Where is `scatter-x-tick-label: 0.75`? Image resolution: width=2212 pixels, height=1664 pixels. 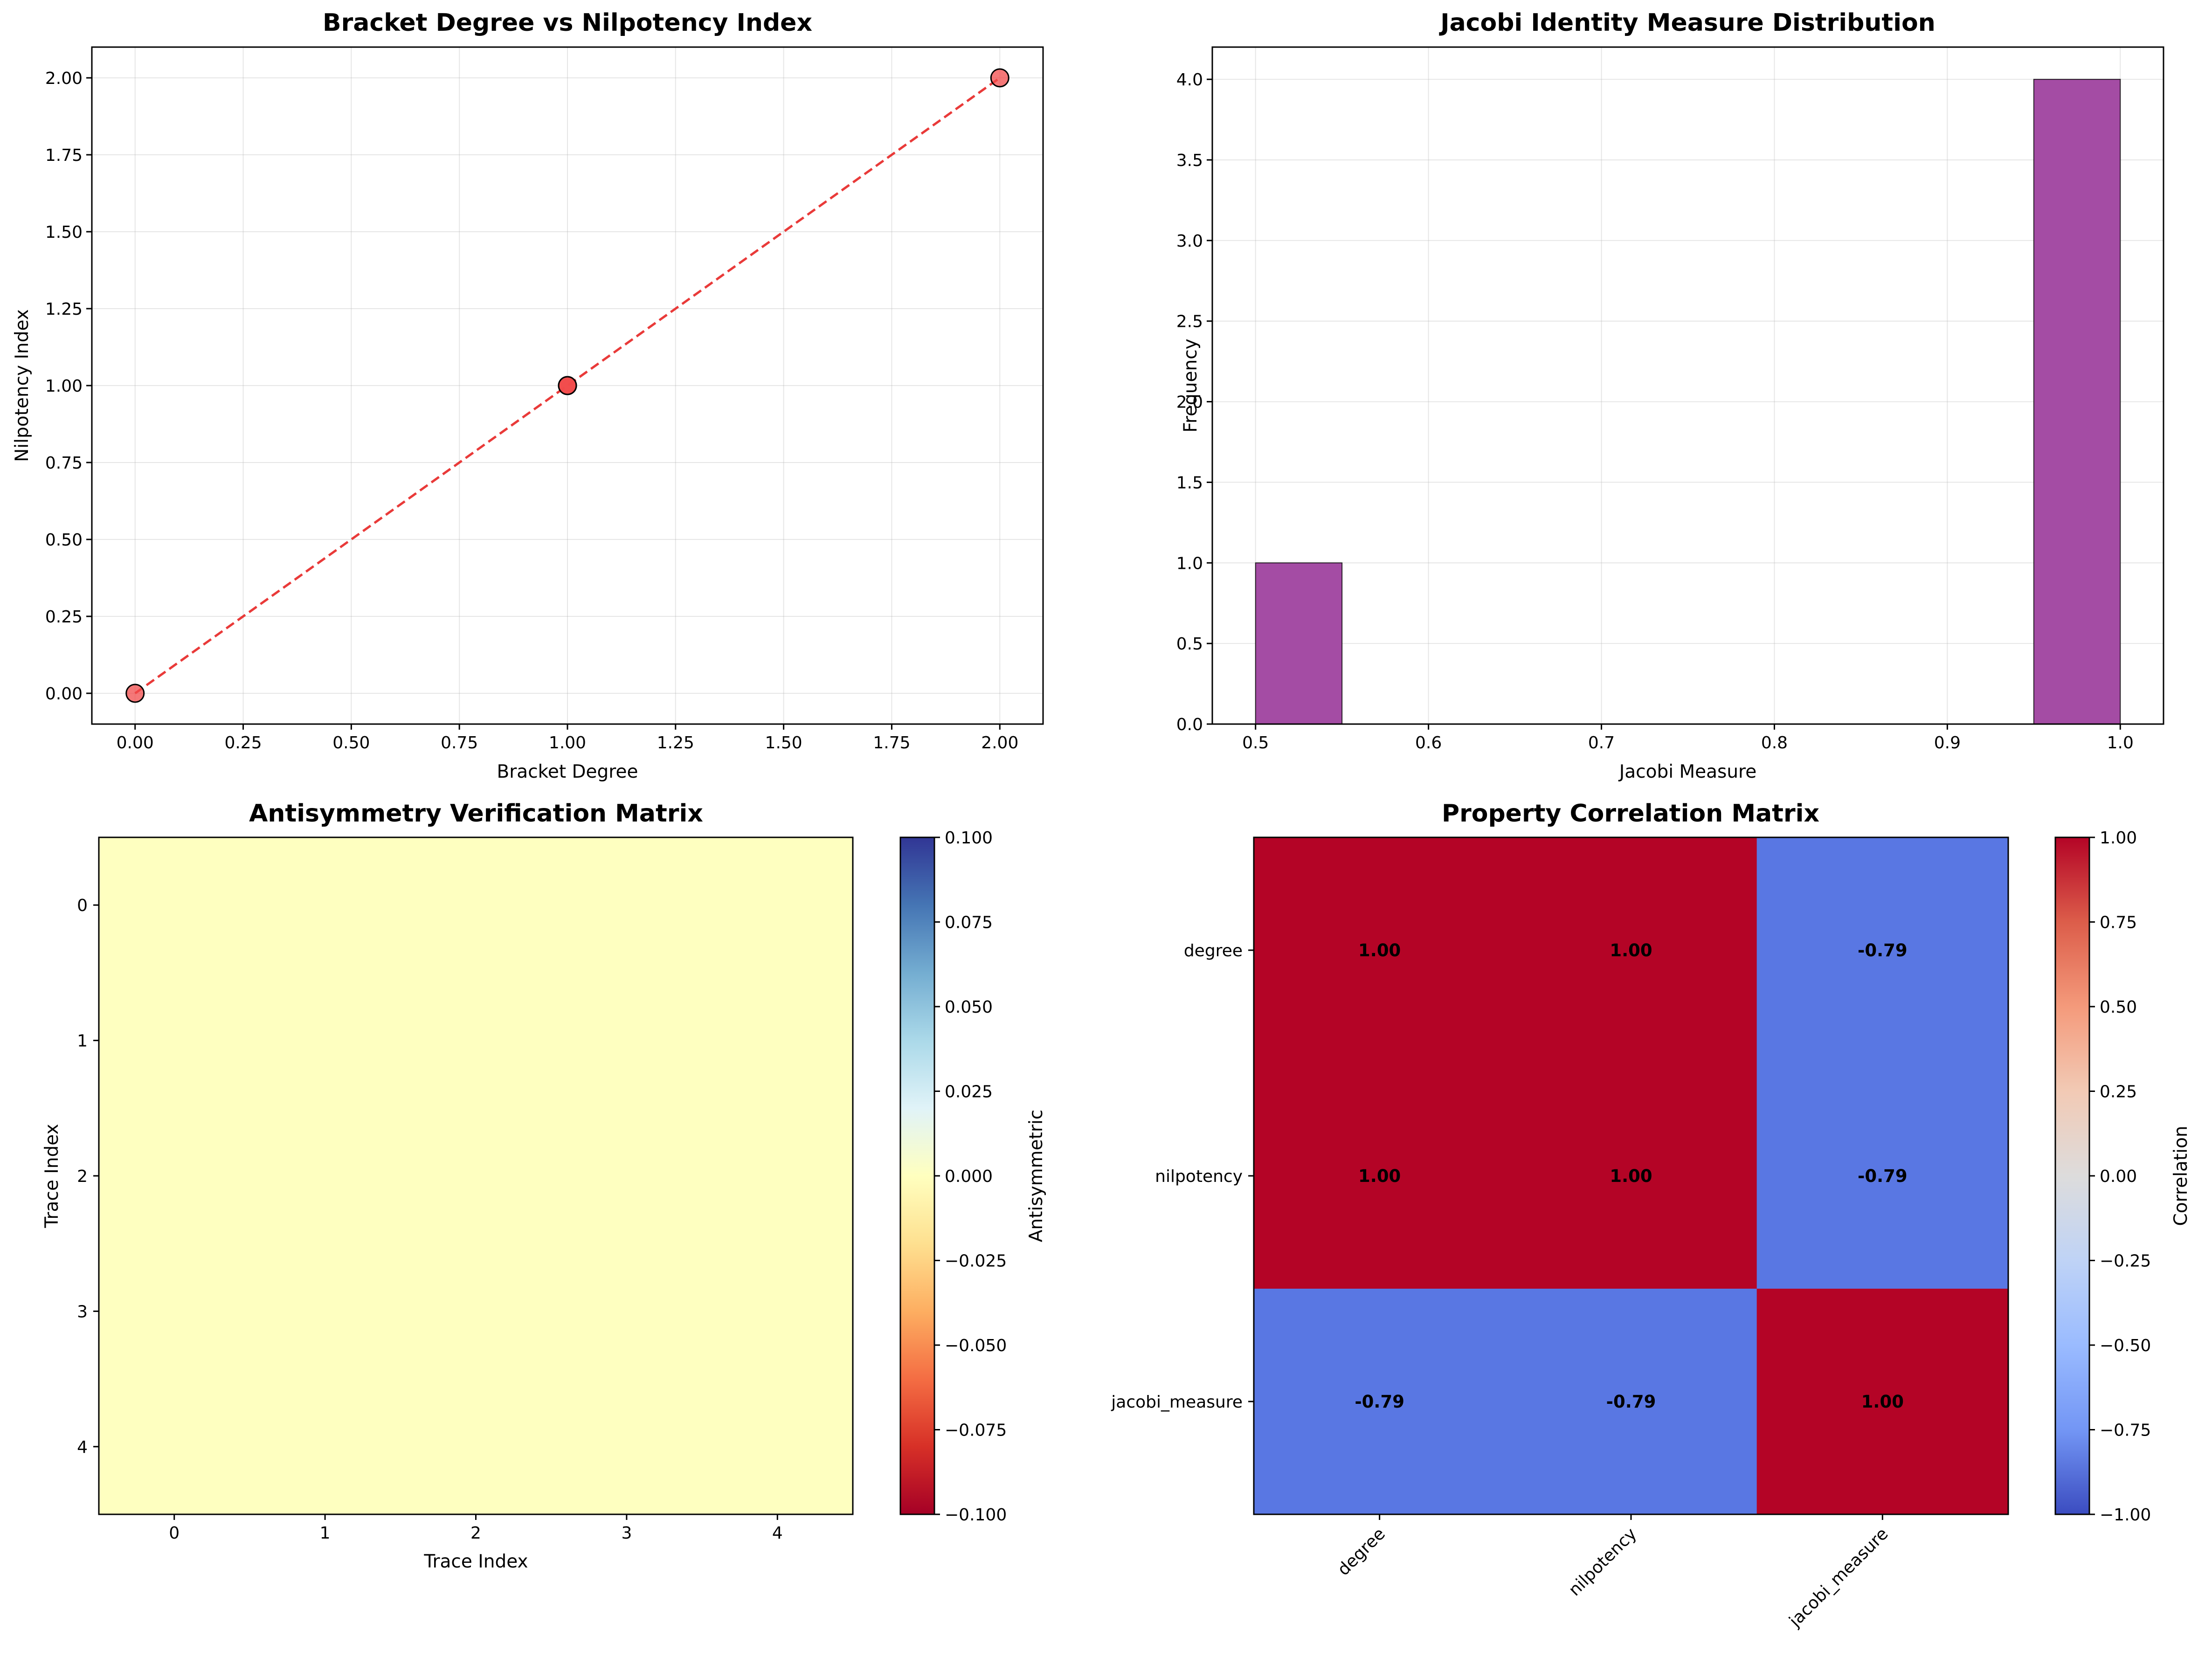 scatter-x-tick-label: 0.75 is located at coordinates (459, 743).